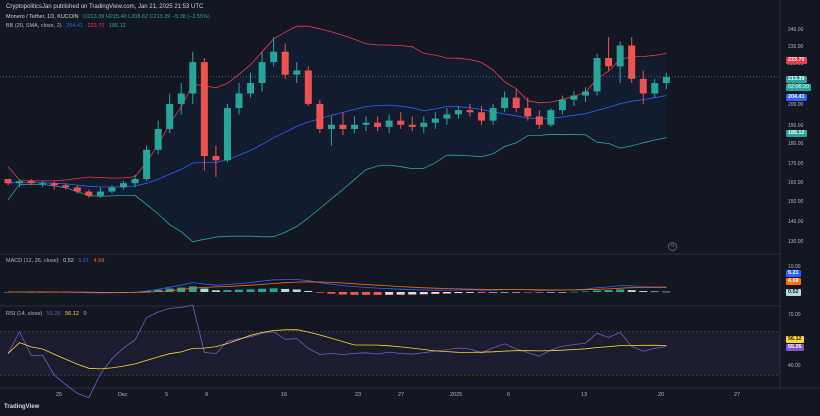  Describe the element at coordinates (796, 30) in the screenshot. I see `price-tick: 240.00` at that location.